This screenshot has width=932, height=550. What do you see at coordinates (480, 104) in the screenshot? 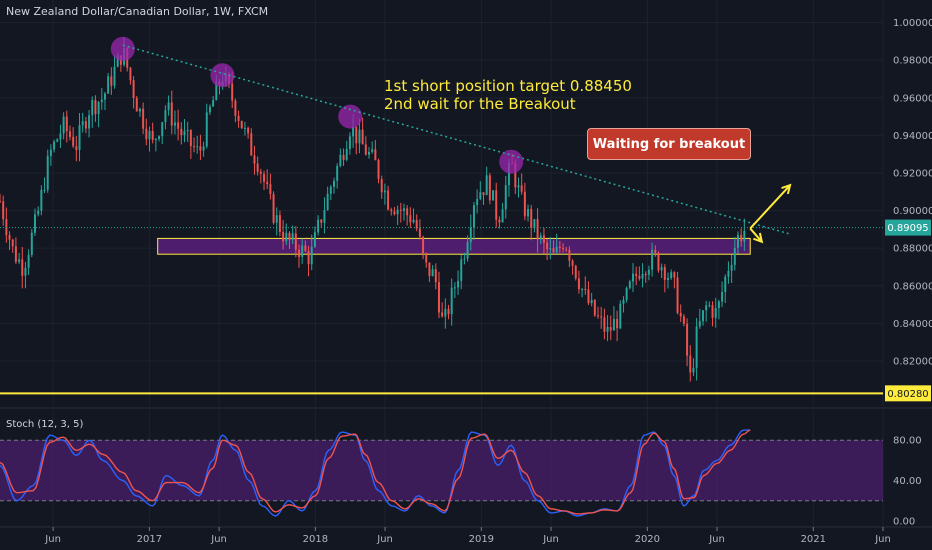
I see `note-line-2: 2nd wait for the Breakout` at bounding box center [480, 104].